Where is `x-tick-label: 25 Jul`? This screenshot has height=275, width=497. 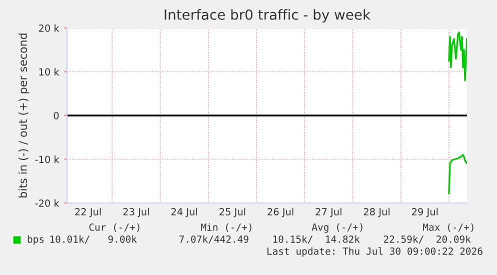 x-tick-label: 25 Jul is located at coordinates (233, 213).